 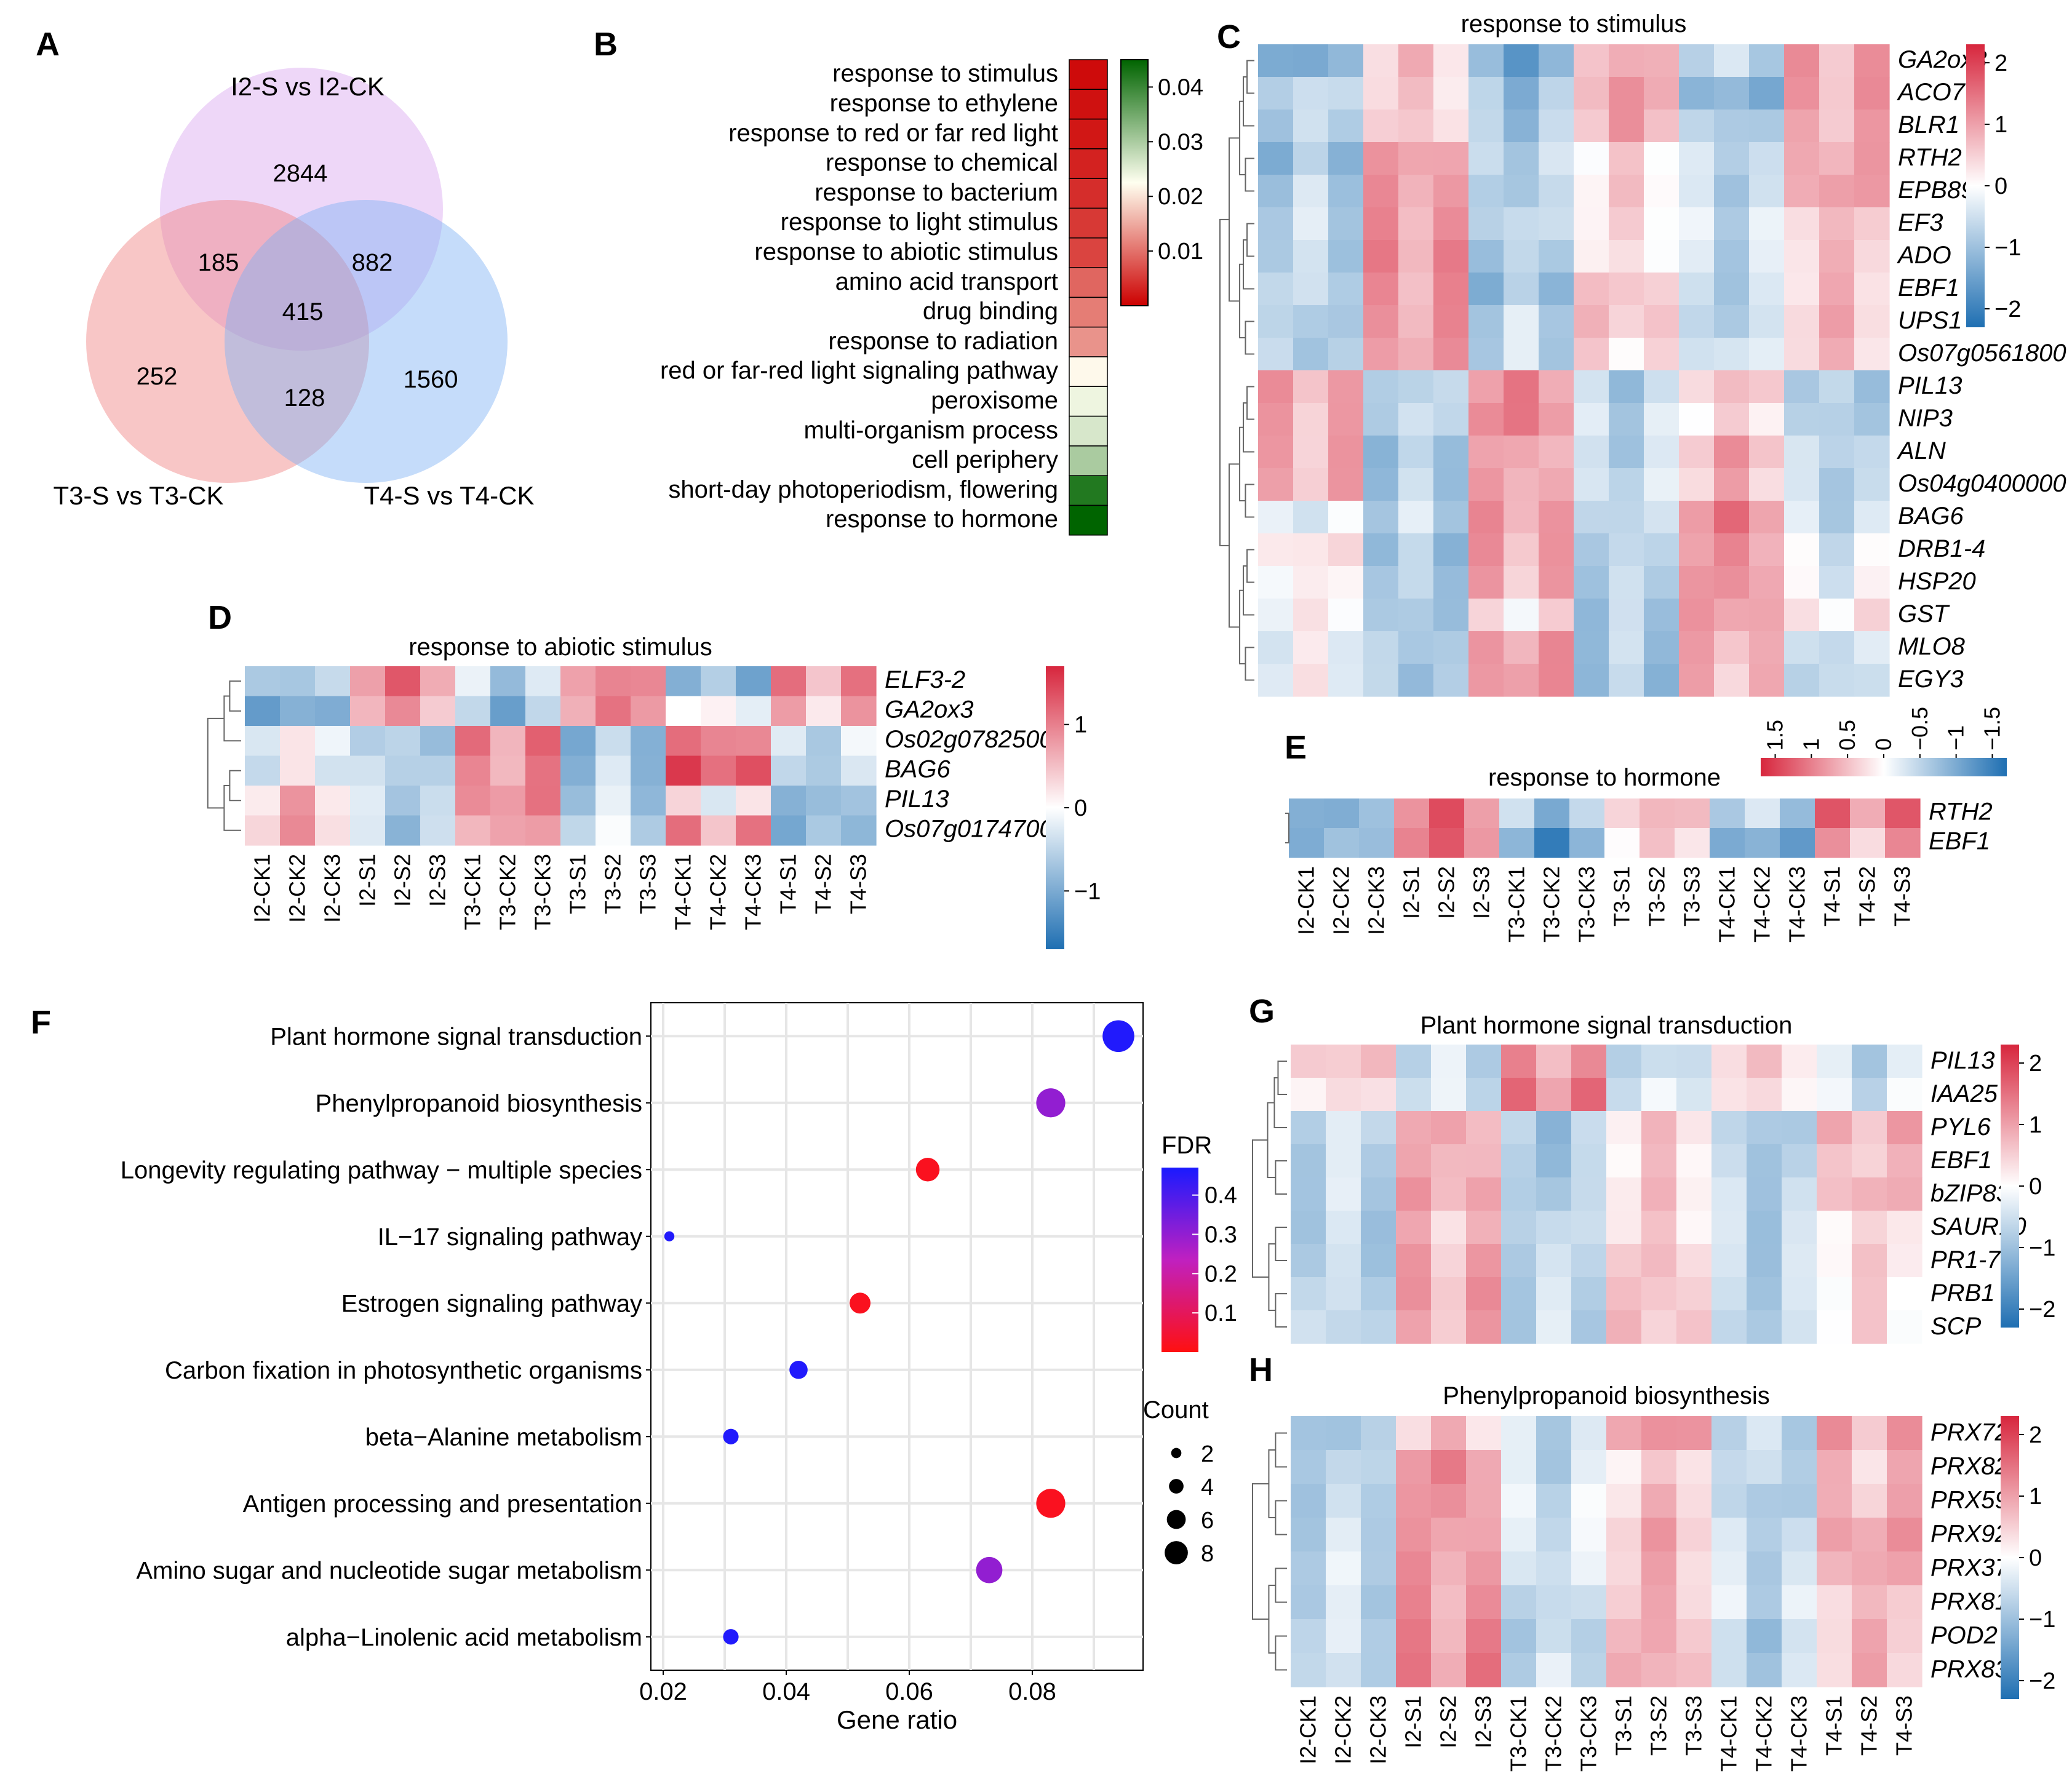 I want to click on panel-letter-f: F, so click(x=41, y=1023).